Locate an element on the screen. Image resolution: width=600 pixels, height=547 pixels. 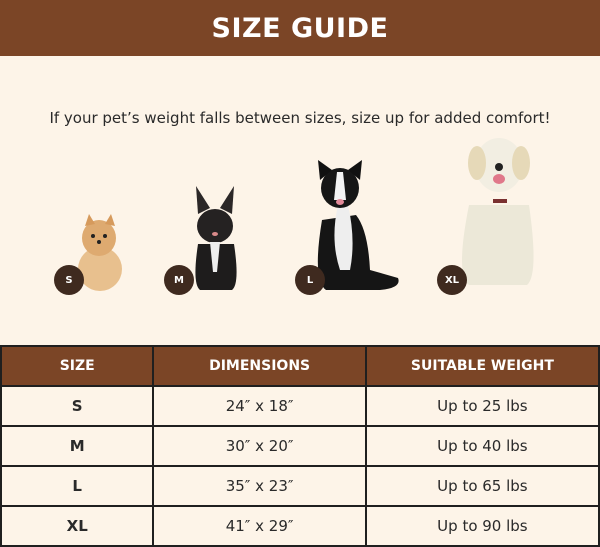
column-header-size: SIZE is located at coordinates (77, 366).